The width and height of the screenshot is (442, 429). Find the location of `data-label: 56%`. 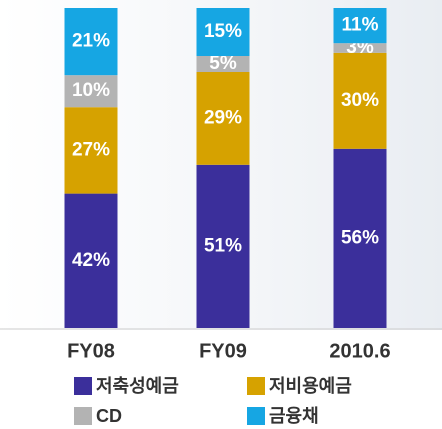

data-label: 56% is located at coordinates (360, 237).